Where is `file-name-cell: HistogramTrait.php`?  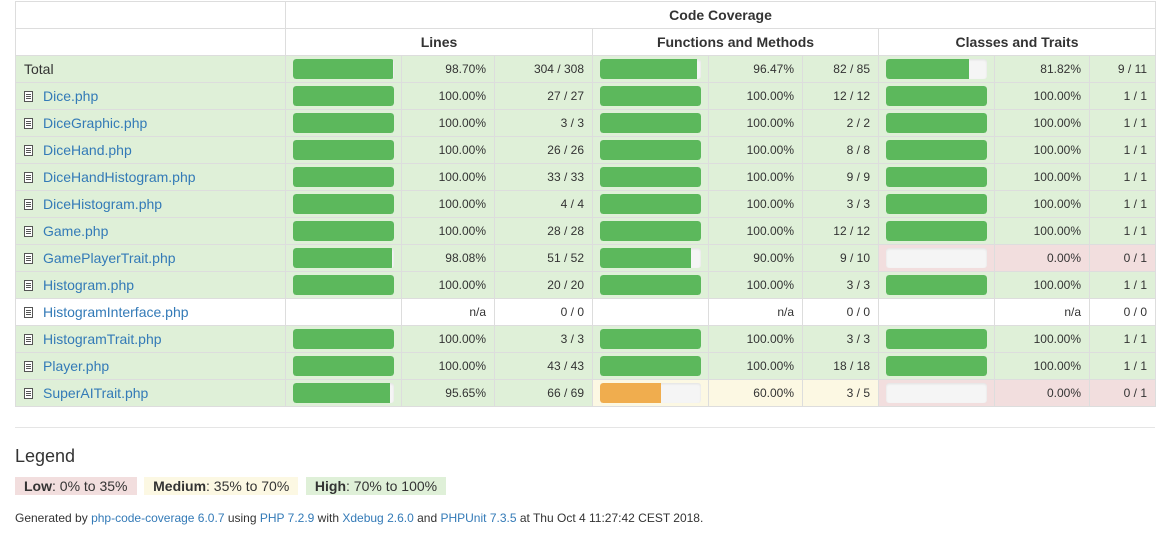 file-name-cell: HistogramTrait.php is located at coordinates (150, 339).